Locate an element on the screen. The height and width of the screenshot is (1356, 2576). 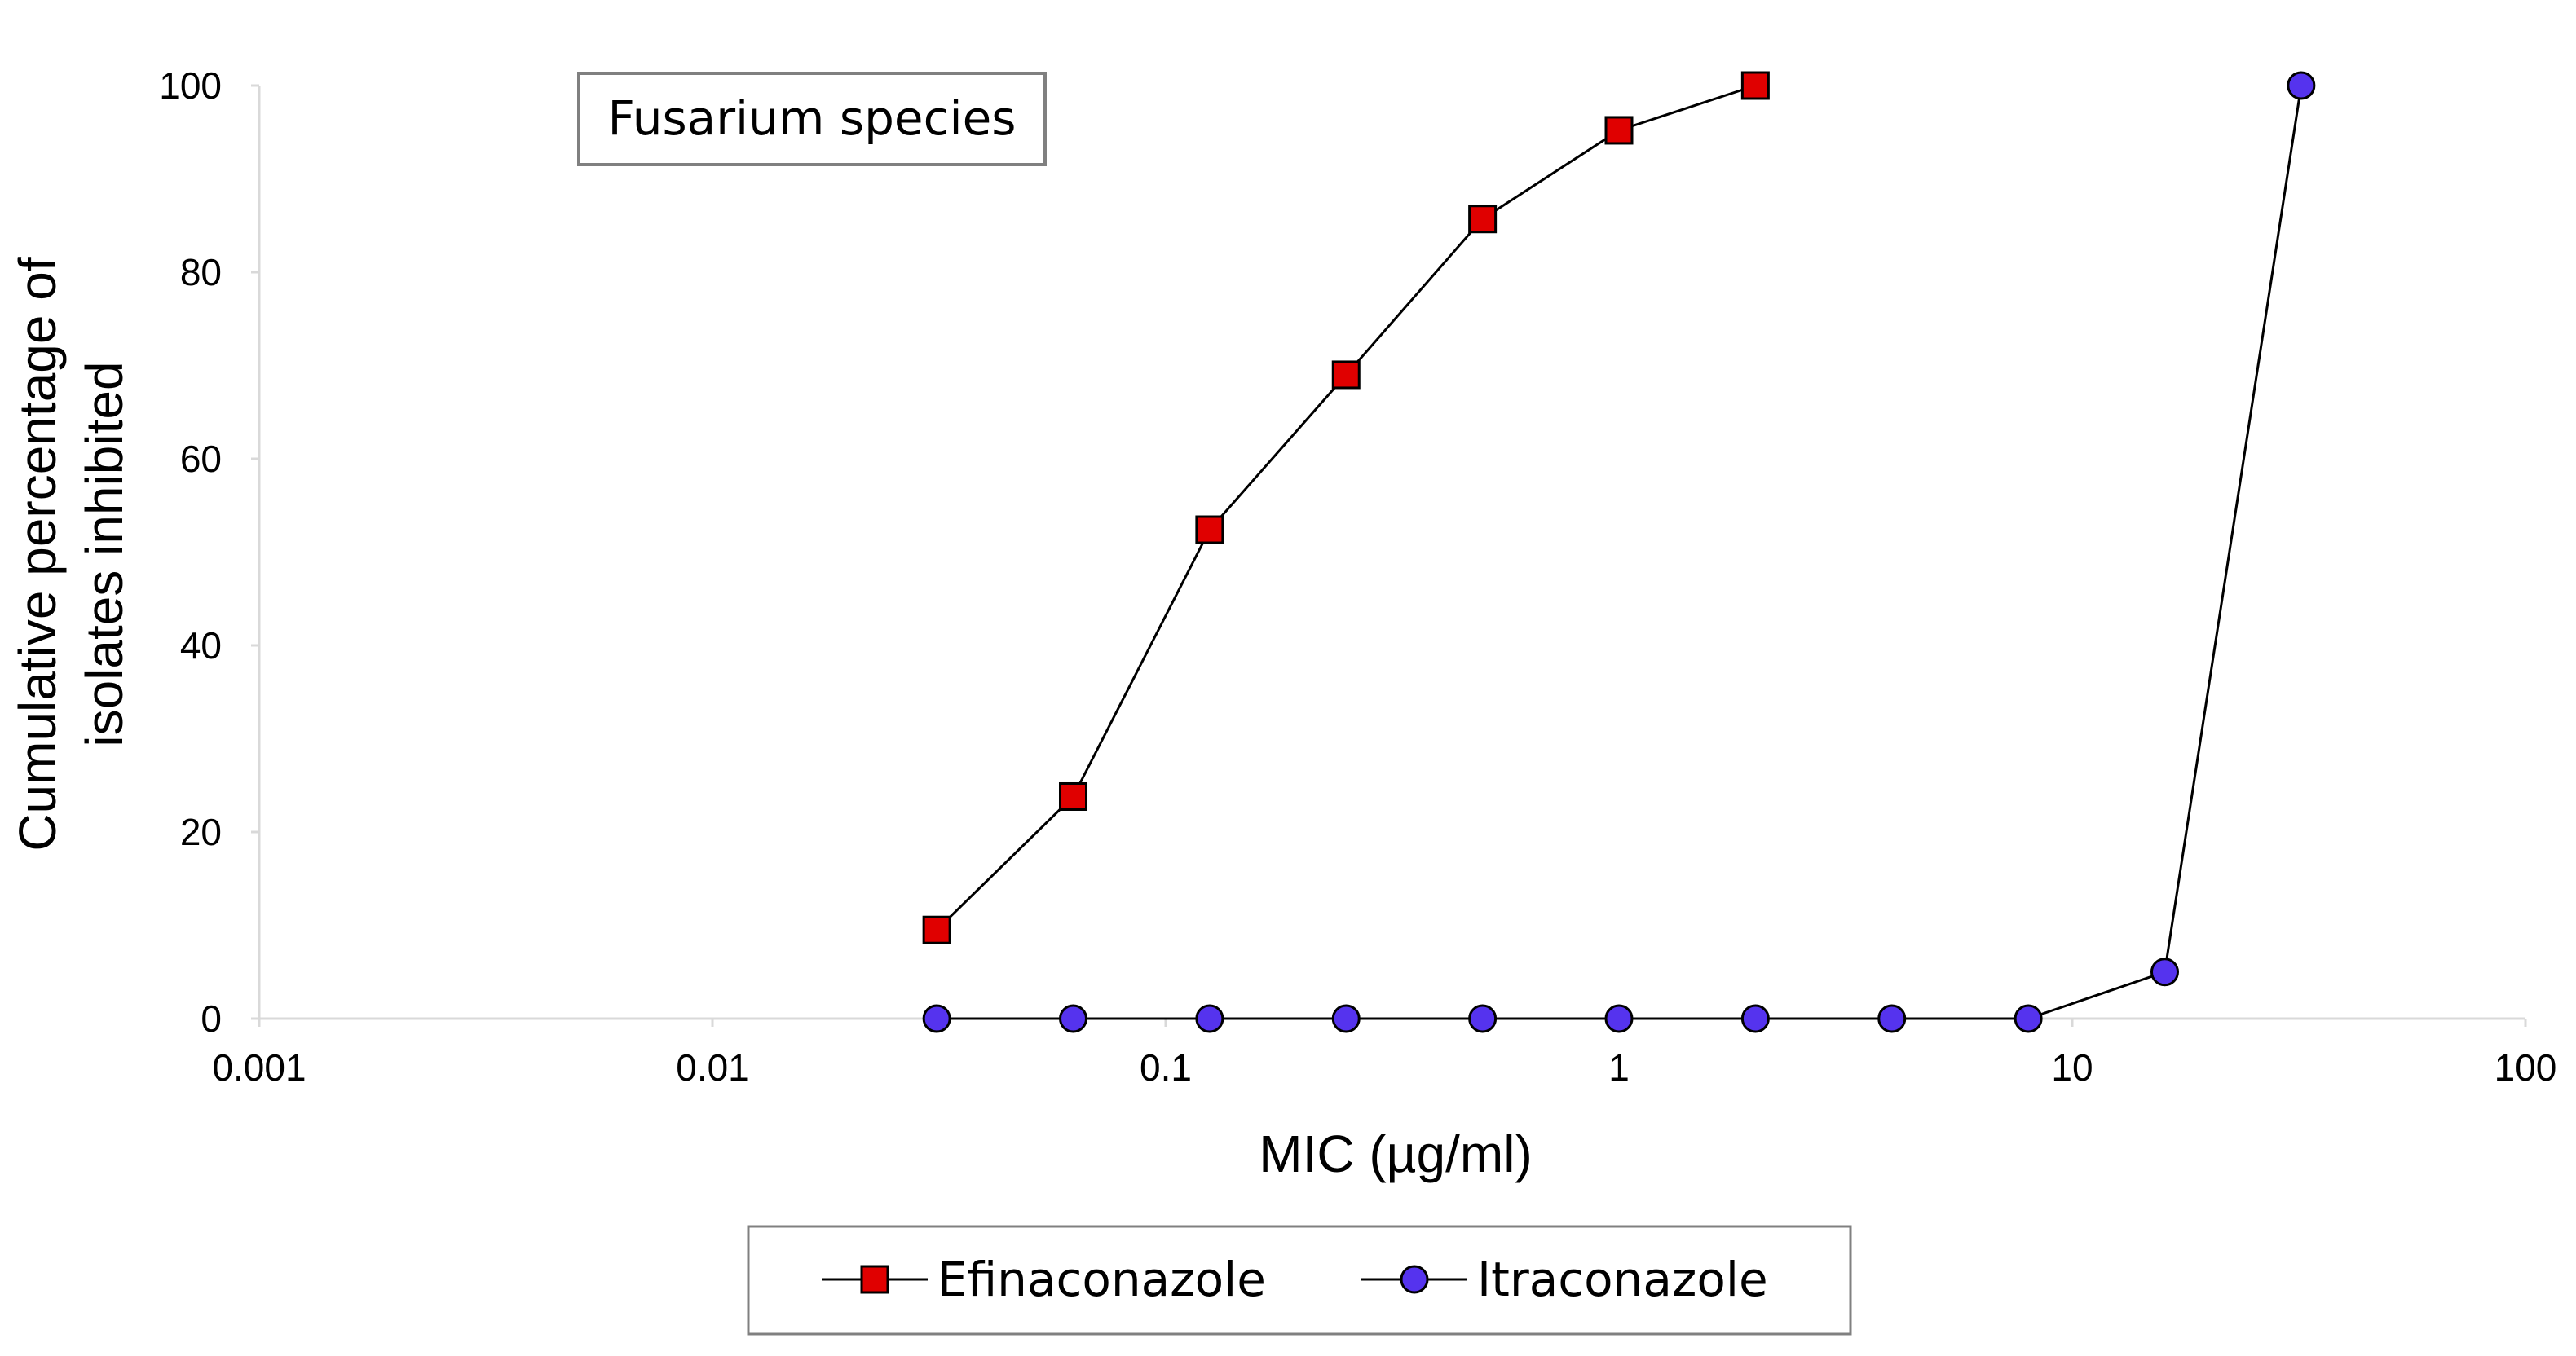
chart-title: Fusarium species is located at coordinates (812, 118).